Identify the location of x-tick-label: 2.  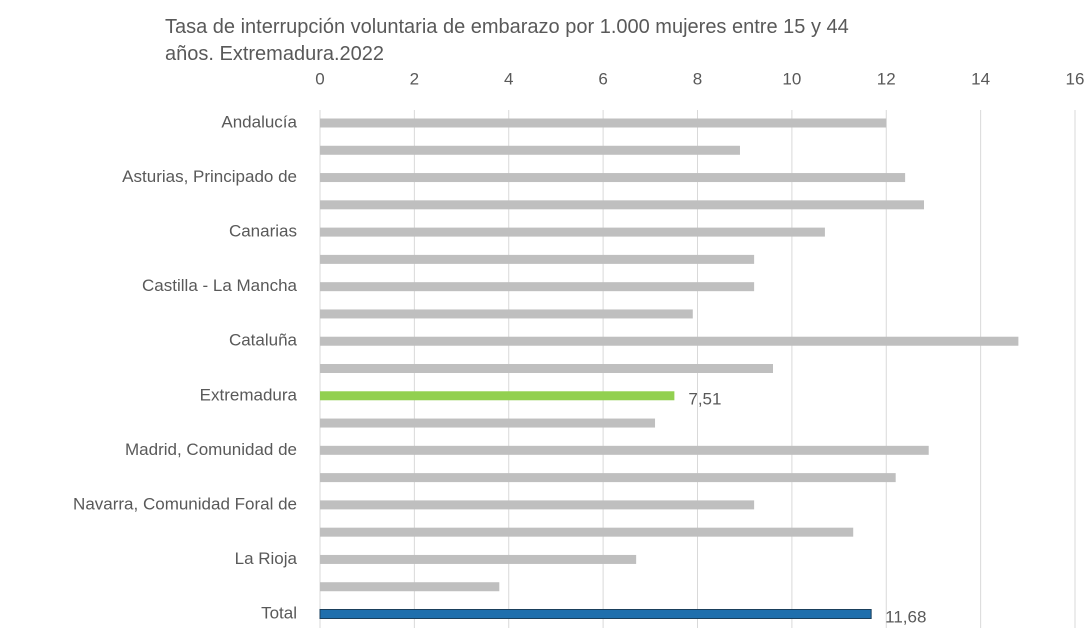
(414, 78).